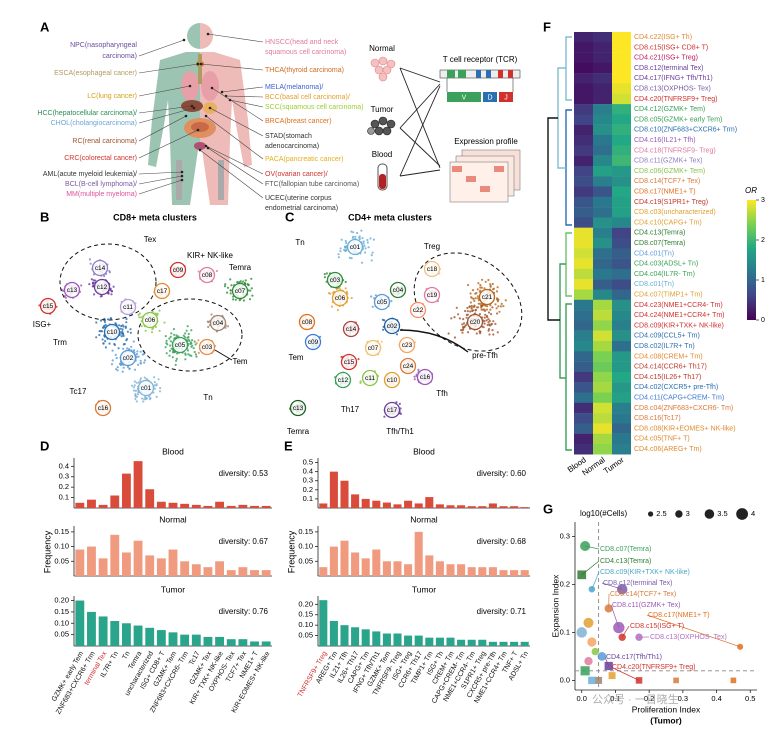 This screenshot has width=769, height=745. I want to click on y-tick-label: 0.20, so click(305, 603).